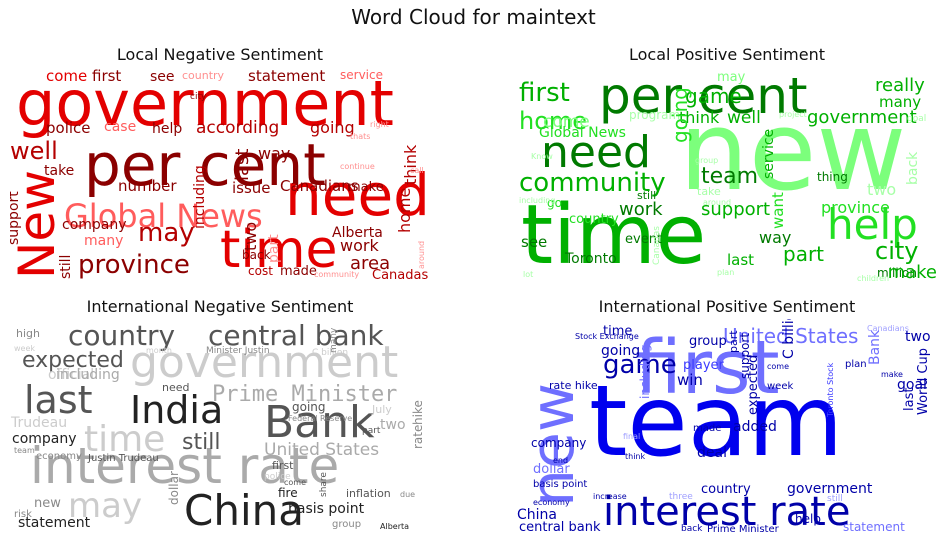 The width and height of the screenshot is (947, 542). What do you see at coordinates (641, 209) in the screenshot?
I see `word-cloud-word: work` at bounding box center [641, 209].